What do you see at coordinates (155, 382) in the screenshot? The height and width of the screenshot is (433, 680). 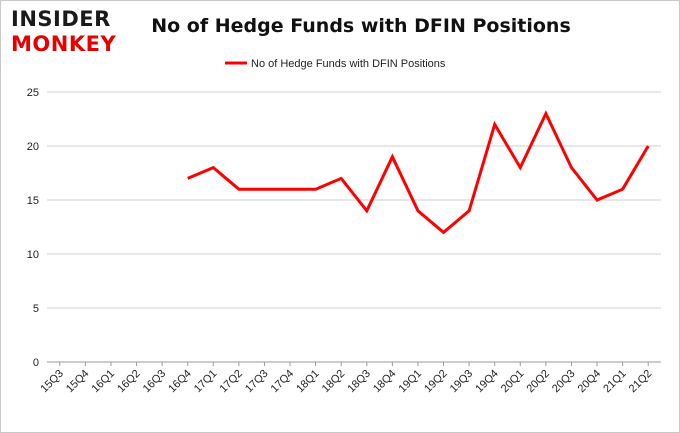 I see `x-tick-label: 16Q3` at bounding box center [155, 382].